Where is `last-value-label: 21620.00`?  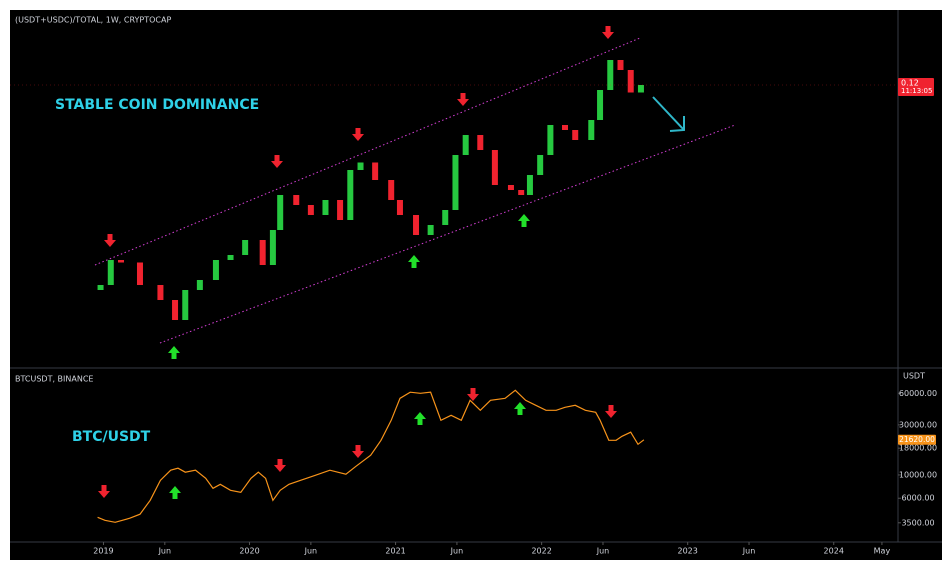
last-value-label: 21620.00 is located at coordinates (917, 439).